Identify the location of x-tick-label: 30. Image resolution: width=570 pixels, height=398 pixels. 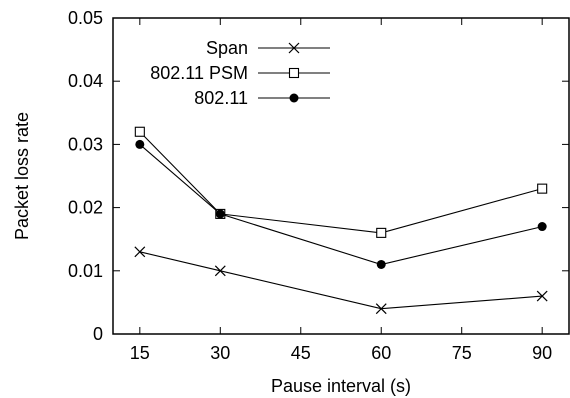
(220, 353).